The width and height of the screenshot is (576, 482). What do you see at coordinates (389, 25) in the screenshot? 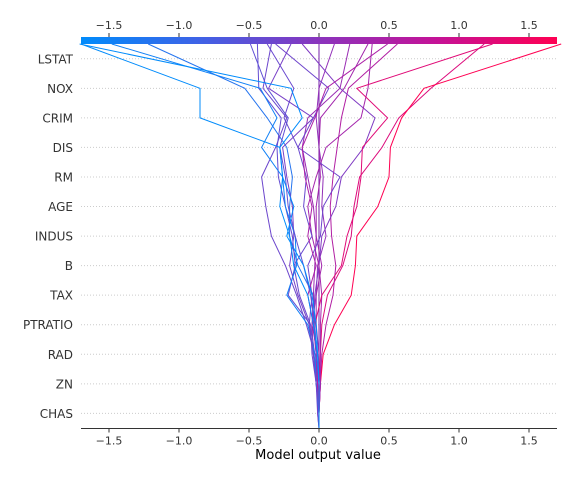
I see `top-tick-label: 0.5` at bounding box center [389, 25].